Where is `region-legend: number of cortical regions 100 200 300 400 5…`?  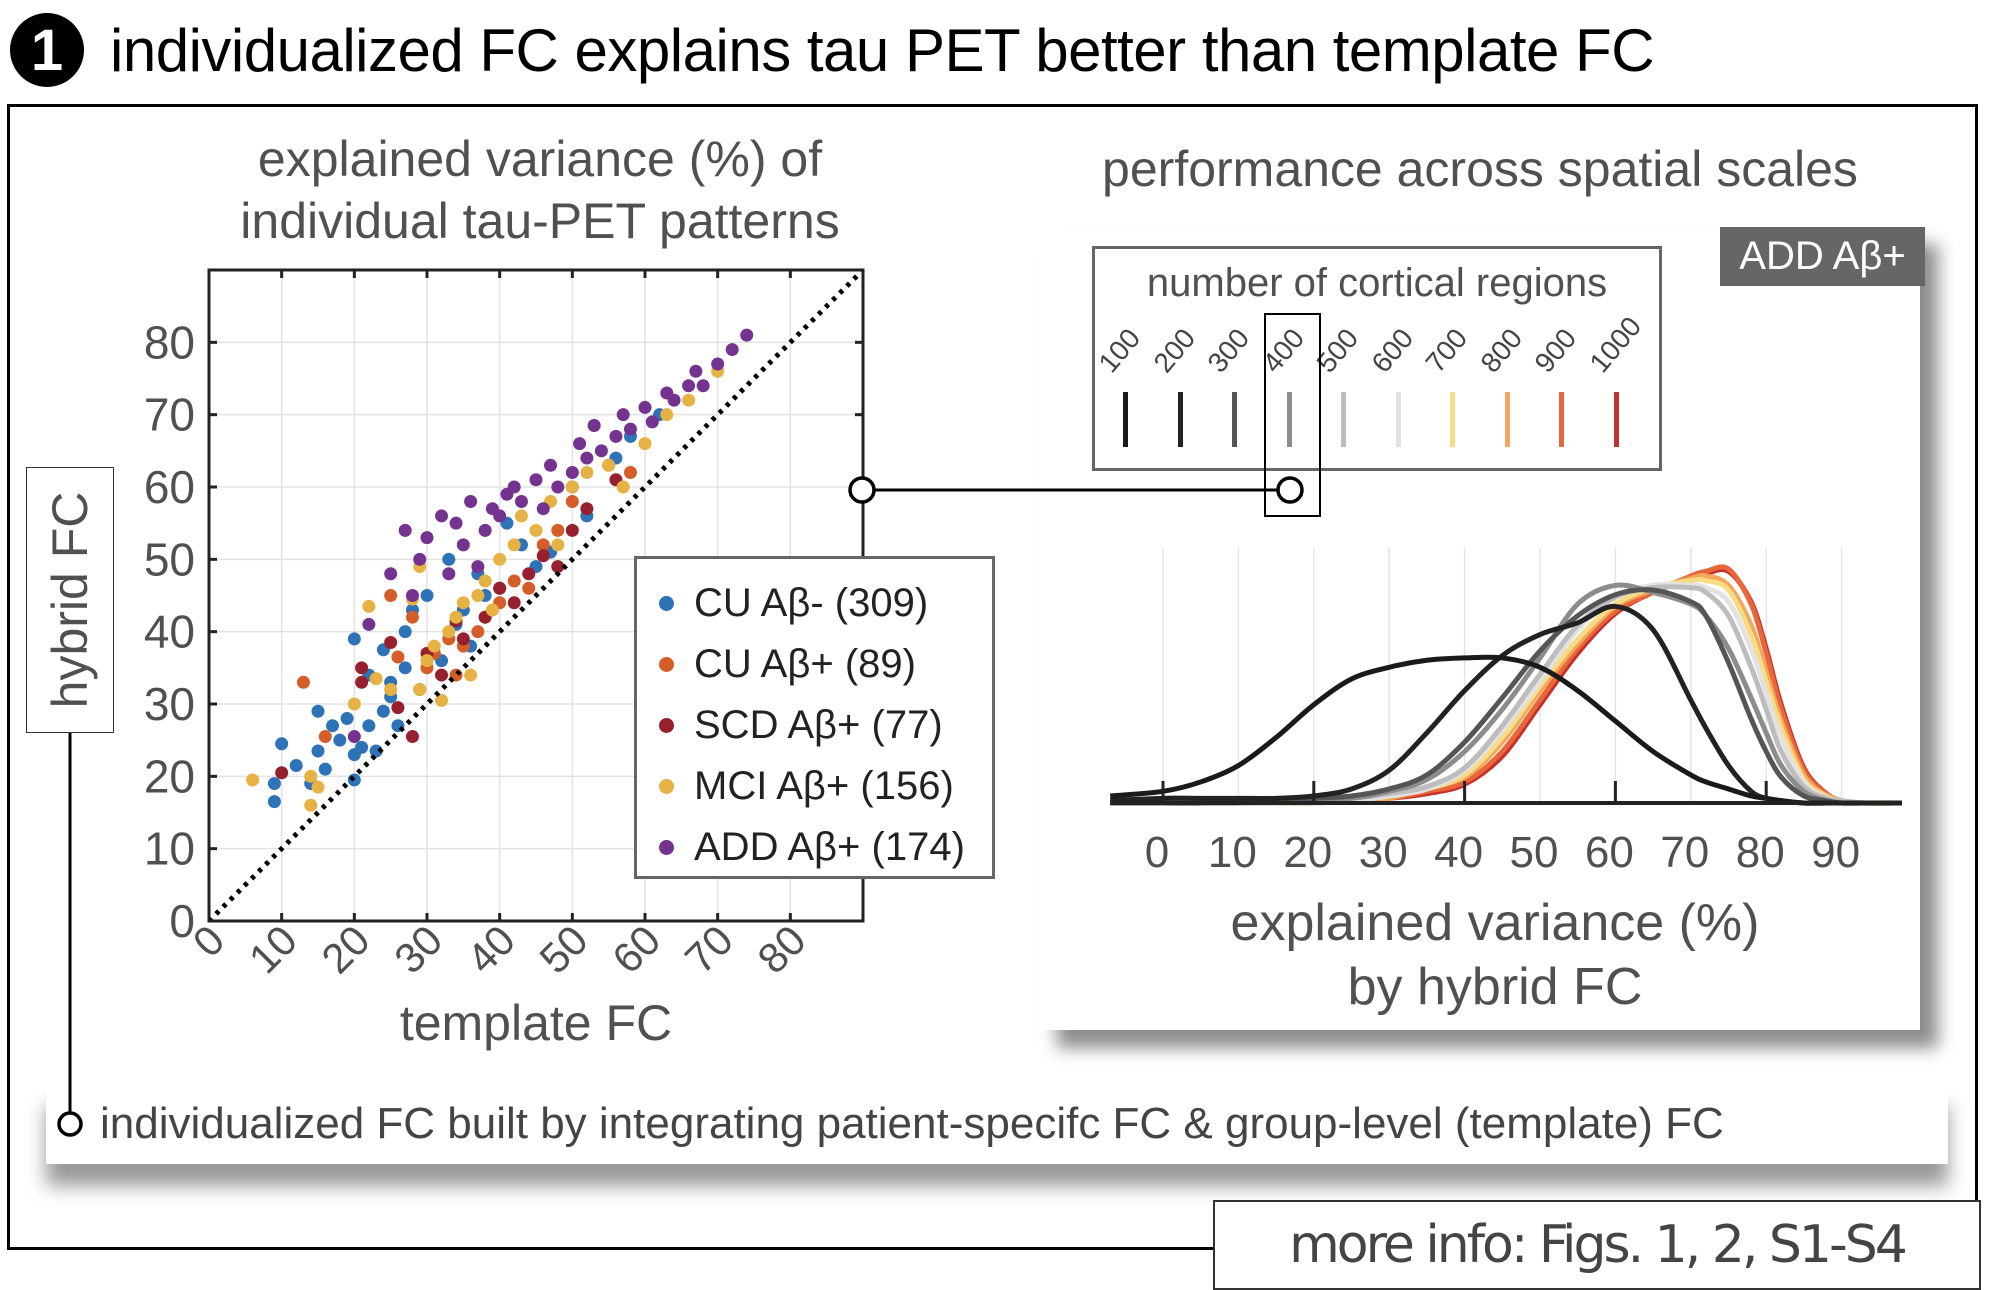
region-legend: number of cortical regions 100 200 300 400 5… is located at coordinates (1377, 358).